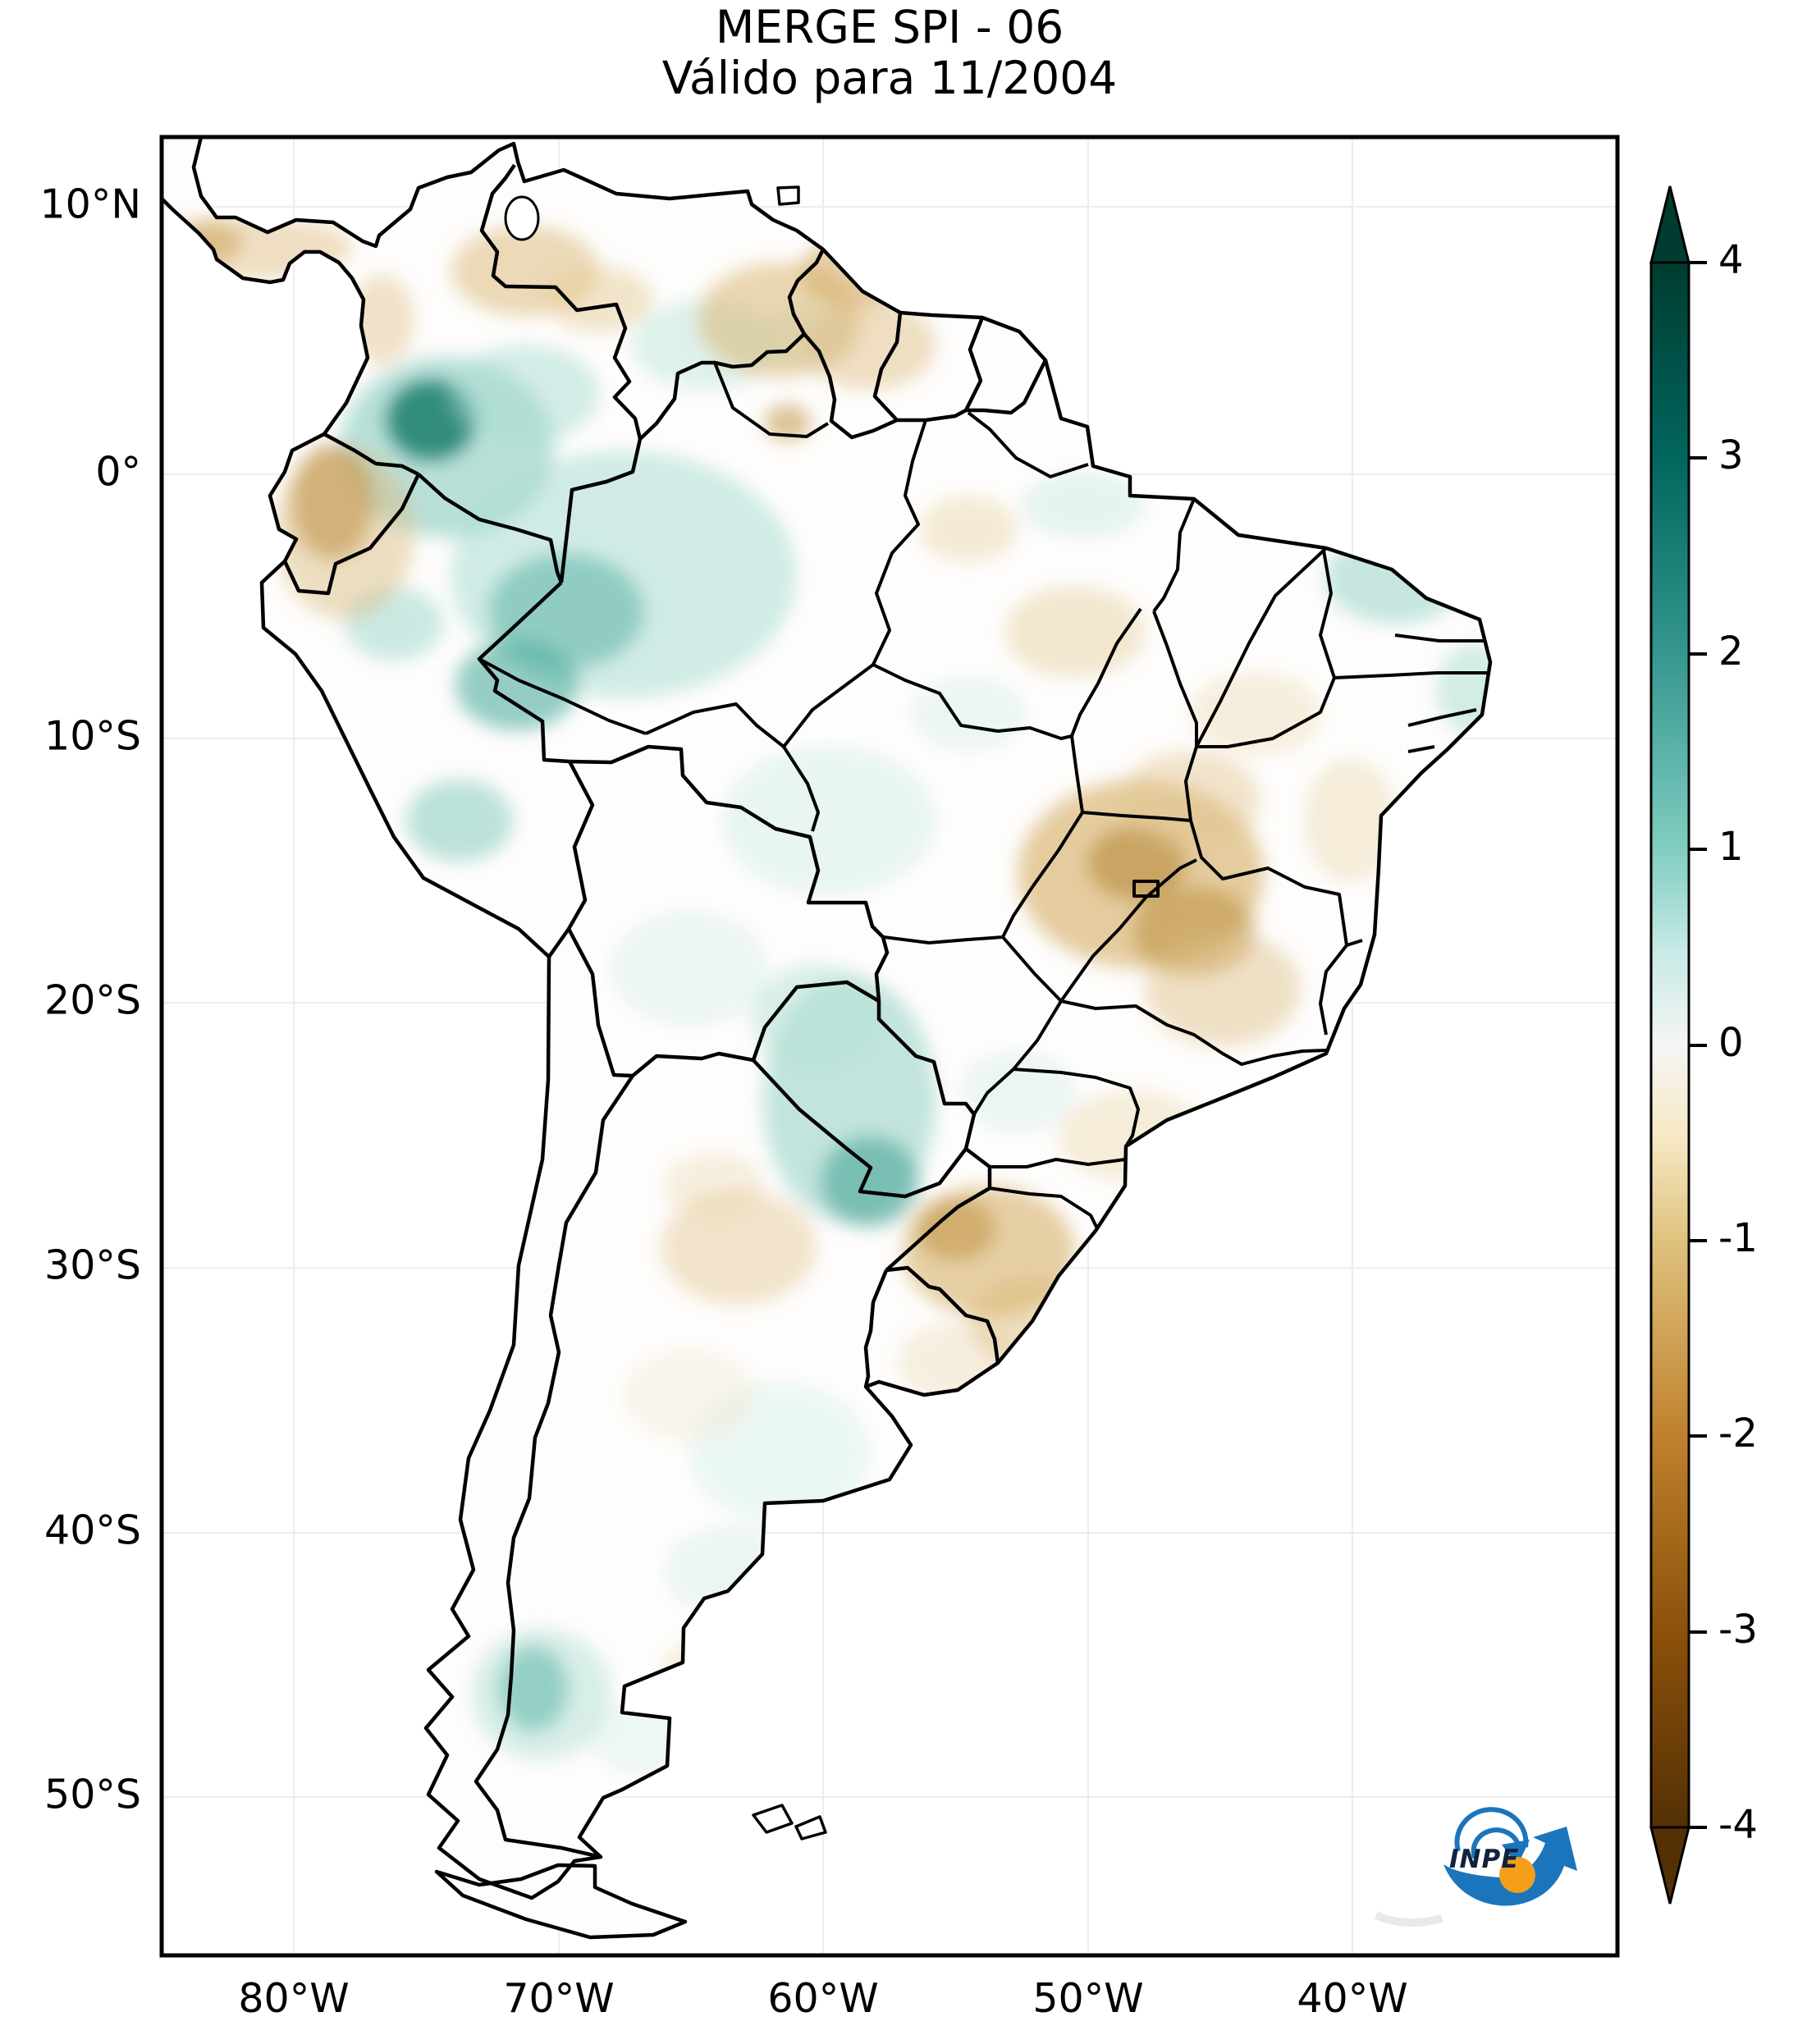  I want to click on lake-maracaibo, so click(522, 218).